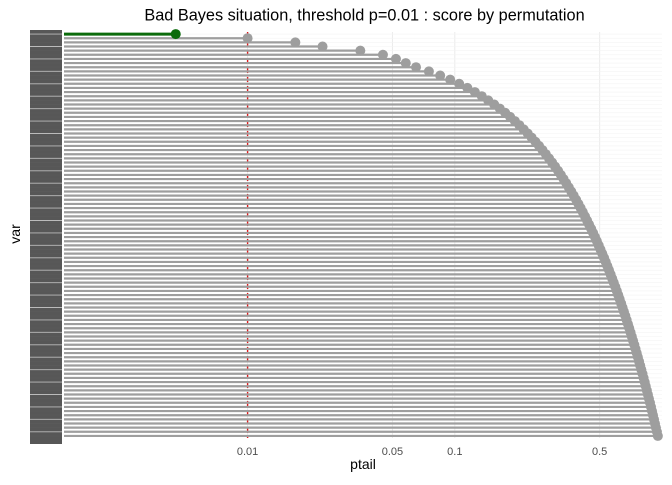 The height and width of the screenshot is (485, 672). What do you see at coordinates (15, 234) in the screenshot?
I see `y-axis-label: var` at bounding box center [15, 234].